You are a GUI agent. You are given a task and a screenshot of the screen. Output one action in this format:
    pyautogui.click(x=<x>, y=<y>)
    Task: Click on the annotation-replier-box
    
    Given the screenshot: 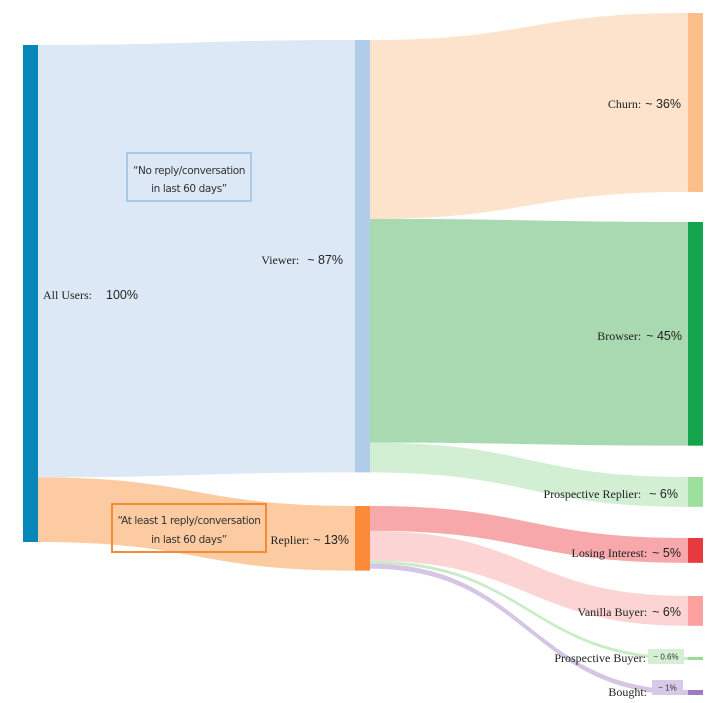 What is the action you would take?
    pyautogui.click(x=189, y=528)
    